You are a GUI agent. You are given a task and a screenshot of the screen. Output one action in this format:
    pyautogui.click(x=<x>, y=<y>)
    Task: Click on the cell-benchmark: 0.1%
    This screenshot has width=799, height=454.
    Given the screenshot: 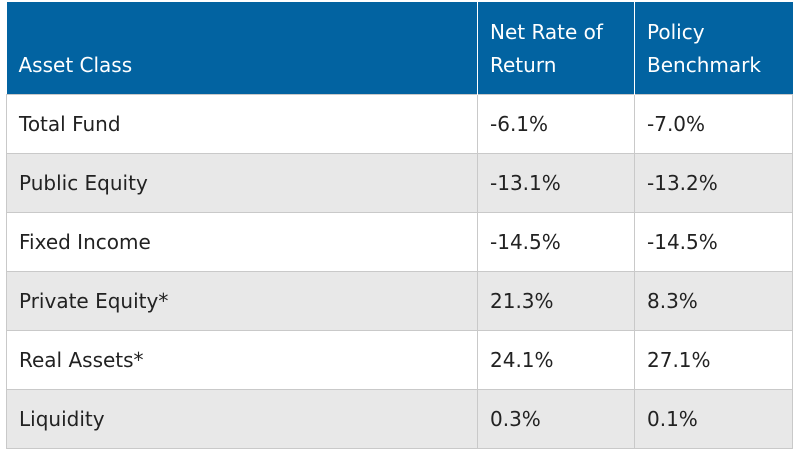 What is the action you would take?
    pyautogui.click(x=713, y=418)
    